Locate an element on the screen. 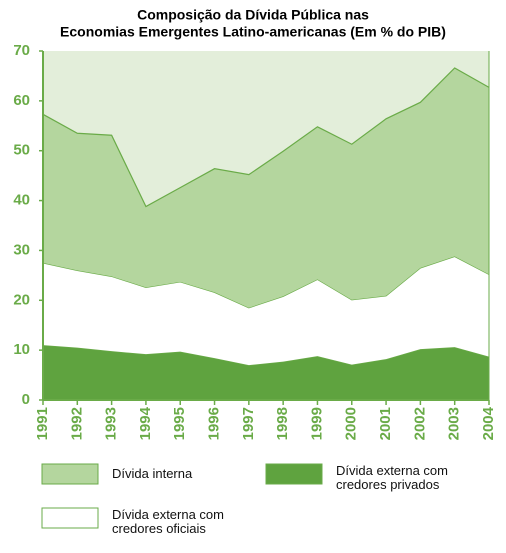 The image size is (506, 553). y-tick-label: 30 is located at coordinates (21, 249).